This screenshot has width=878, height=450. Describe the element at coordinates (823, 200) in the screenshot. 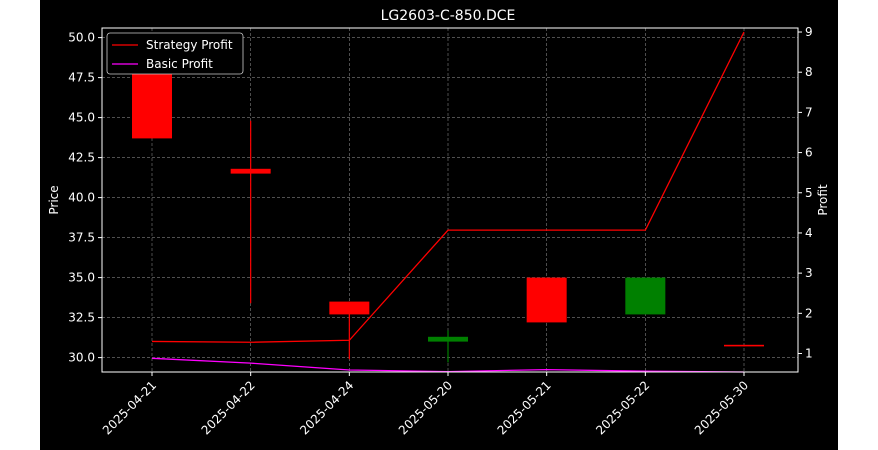

I see `y2-axis-label: Profit` at that location.